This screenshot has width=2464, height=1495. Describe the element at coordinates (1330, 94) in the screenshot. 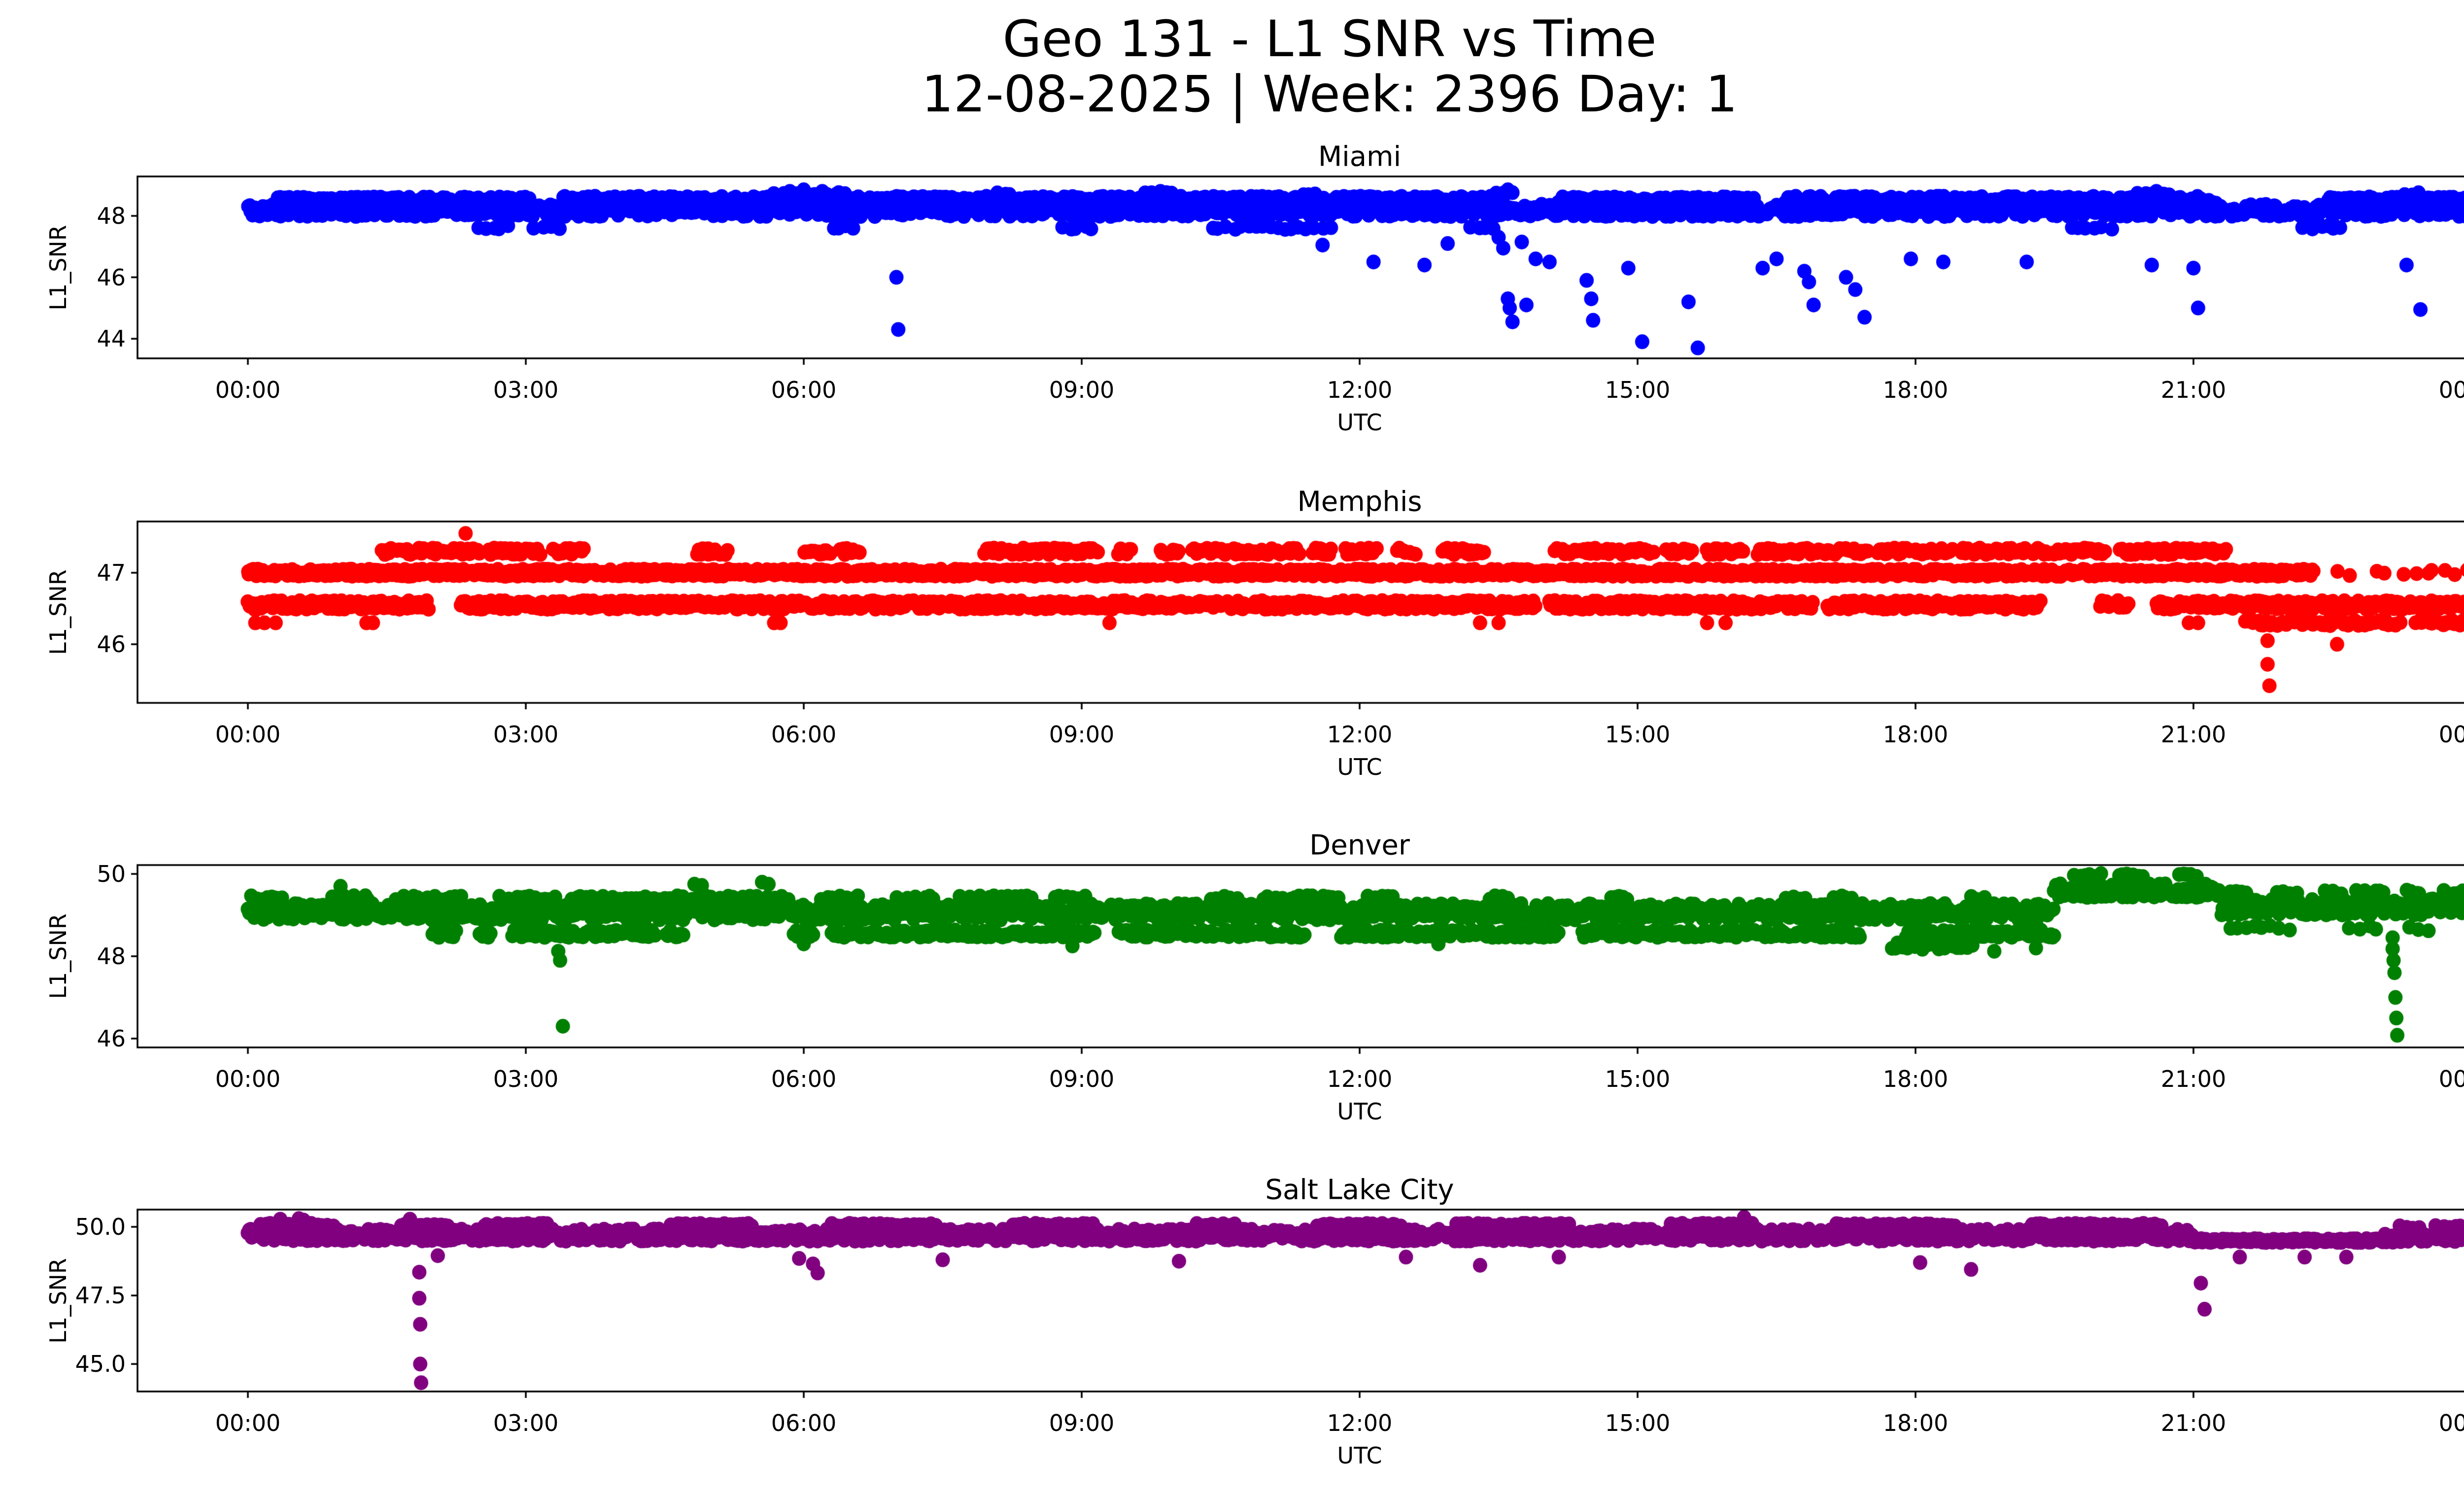

I see `figure-subtitle: 12-08-2025 | Week: 2396 Day: 1` at that location.